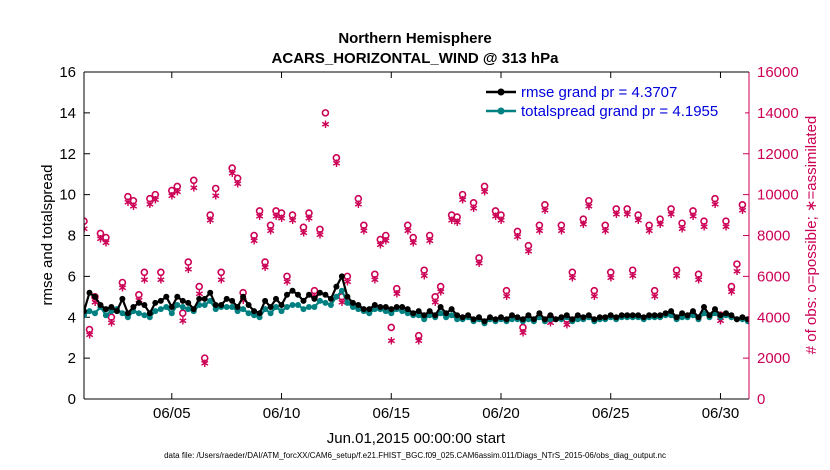 The image size is (830, 470). What do you see at coordinates (457, 222) in the screenshot?
I see `obs-assimilated-57: ∗` at bounding box center [457, 222].